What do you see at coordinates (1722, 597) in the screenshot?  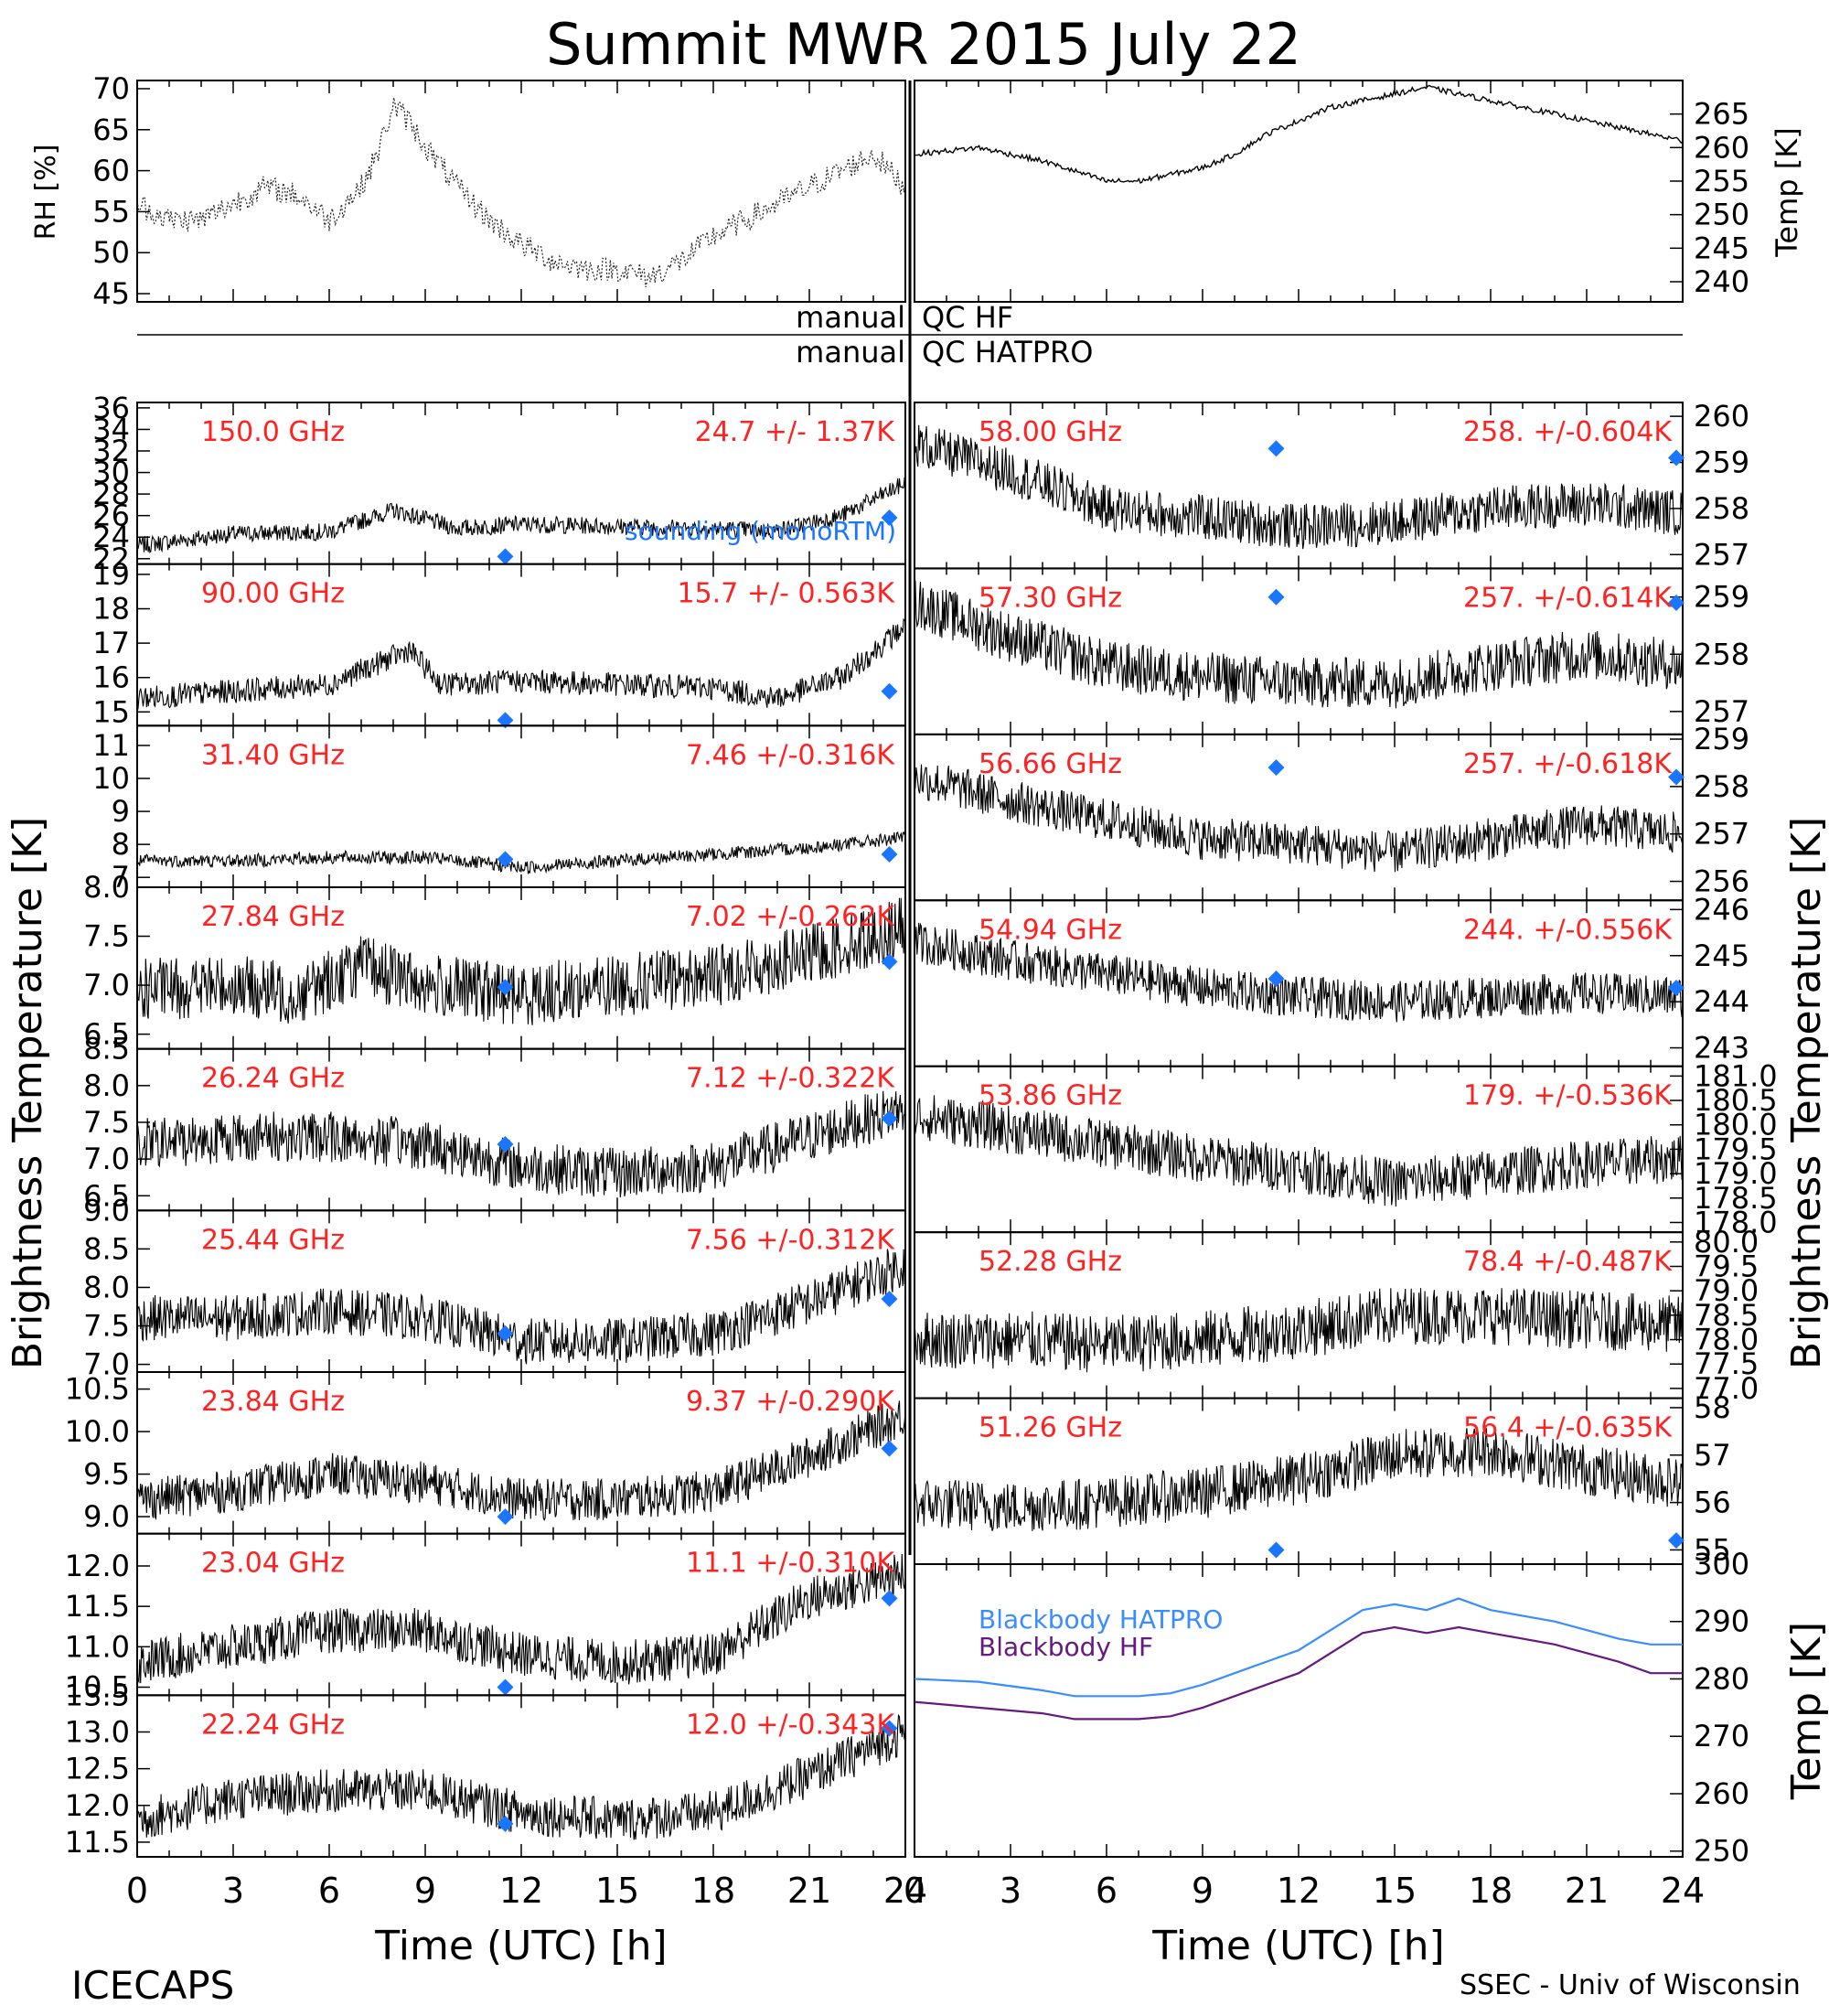 I see `right-panel-1-ticklabel-2: 259` at bounding box center [1722, 597].